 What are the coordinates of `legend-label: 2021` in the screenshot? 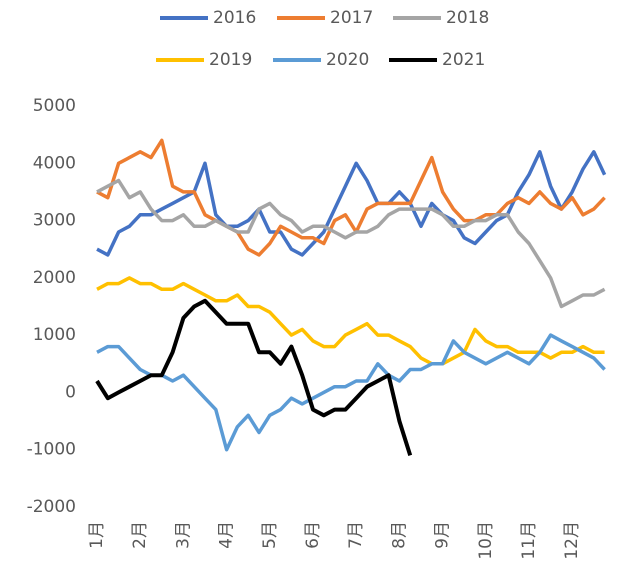 It's located at (463, 60).